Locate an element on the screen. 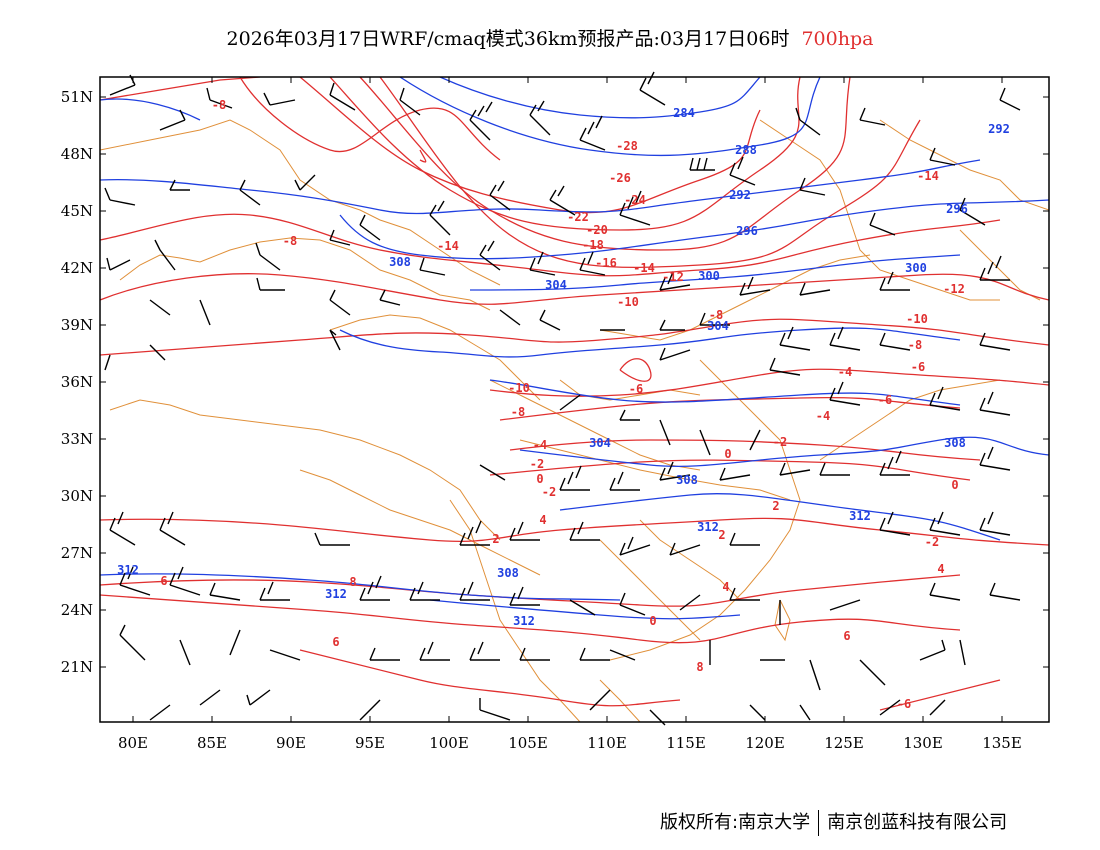 The image size is (1100, 850). pressure-level: 700hpa is located at coordinates (837, 39).